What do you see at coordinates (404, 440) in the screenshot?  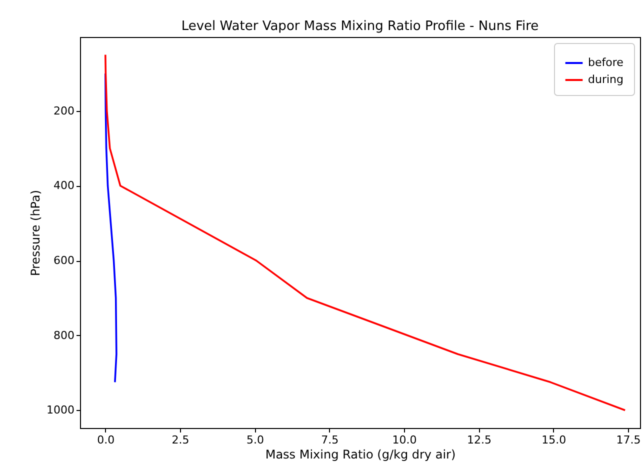 I see `x-tick-label: 10.0` at bounding box center [404, 440].